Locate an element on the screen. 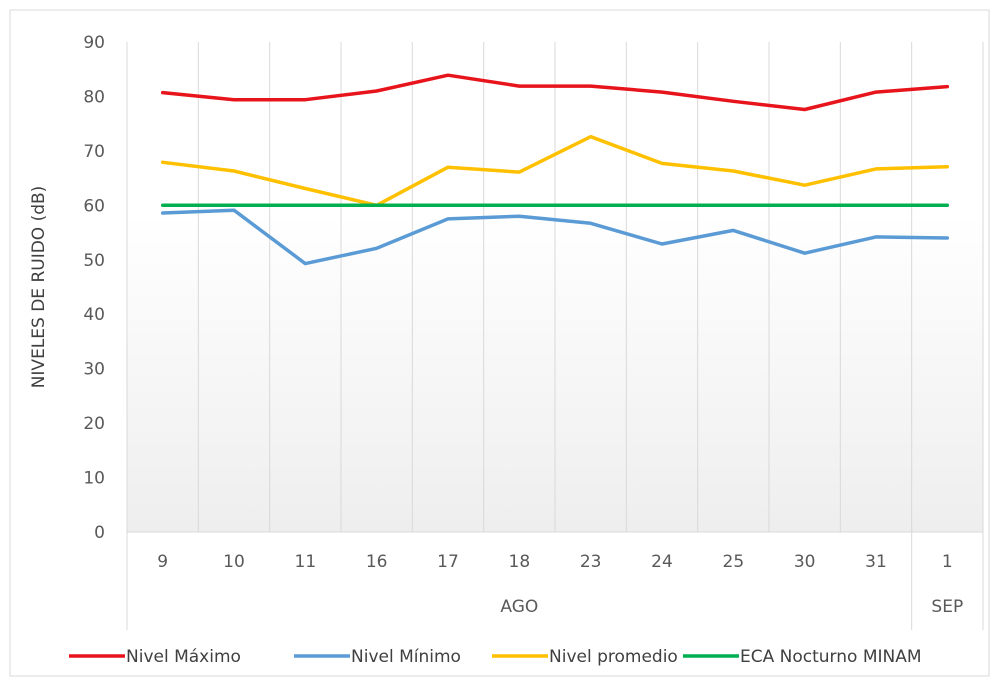 This screenshot has height=686, width=1000. y-tick-label: 50 is located at coordinates (94, 261).